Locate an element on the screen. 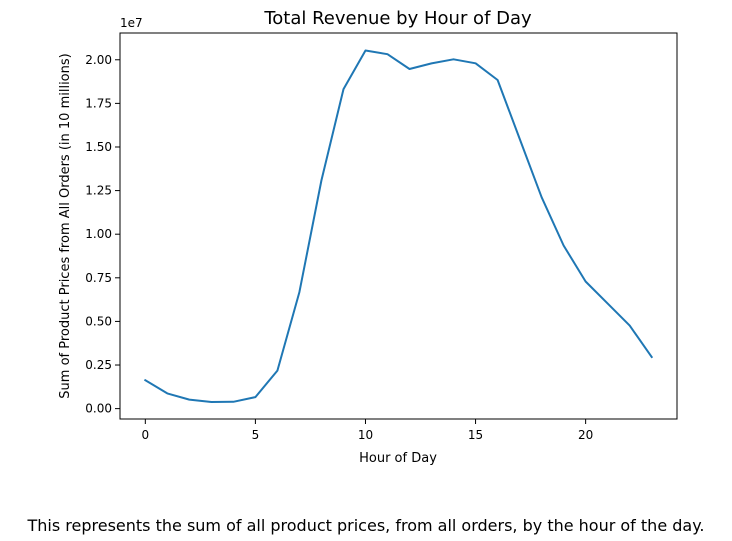 The width and height of the screenshot is (732, 541). x-tick-label: 5 is located at coordinates (256, 435).